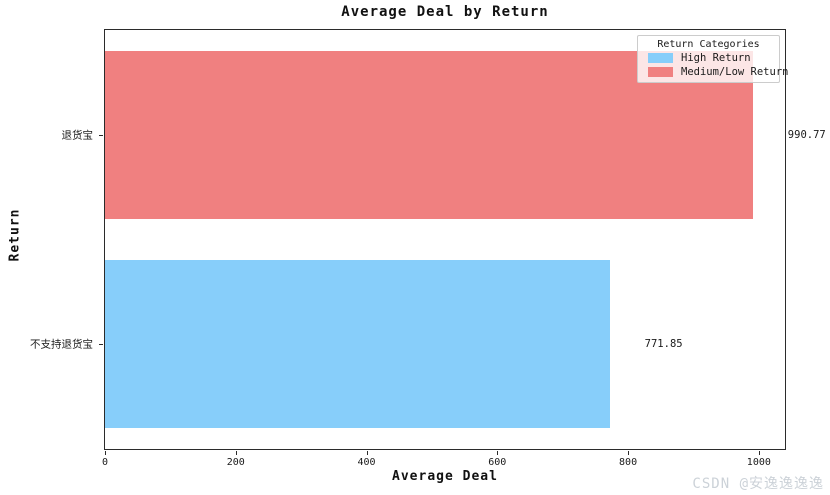 The height and width of the screenshot is (495, 830). Describe the element at coordinates (15, 235) in the screenshot. I see `y-axis-label: Return` at that location.